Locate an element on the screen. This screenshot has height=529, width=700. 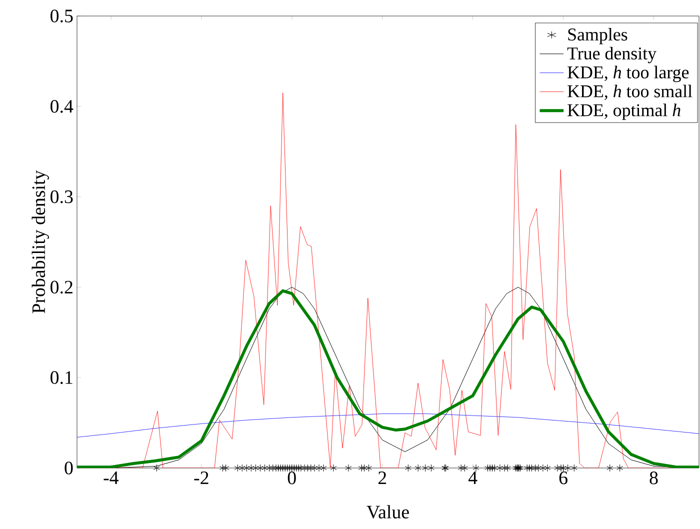
x-tick-label: -2 is located at coordinates (201, 478).